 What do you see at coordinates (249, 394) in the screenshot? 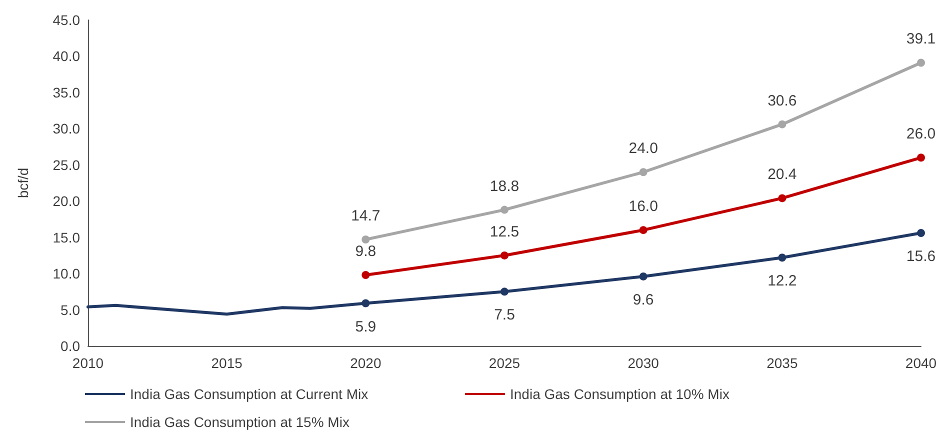
I see `legend-label: India Gas Consumption at Current Mix` at bounding box center [249, 394].